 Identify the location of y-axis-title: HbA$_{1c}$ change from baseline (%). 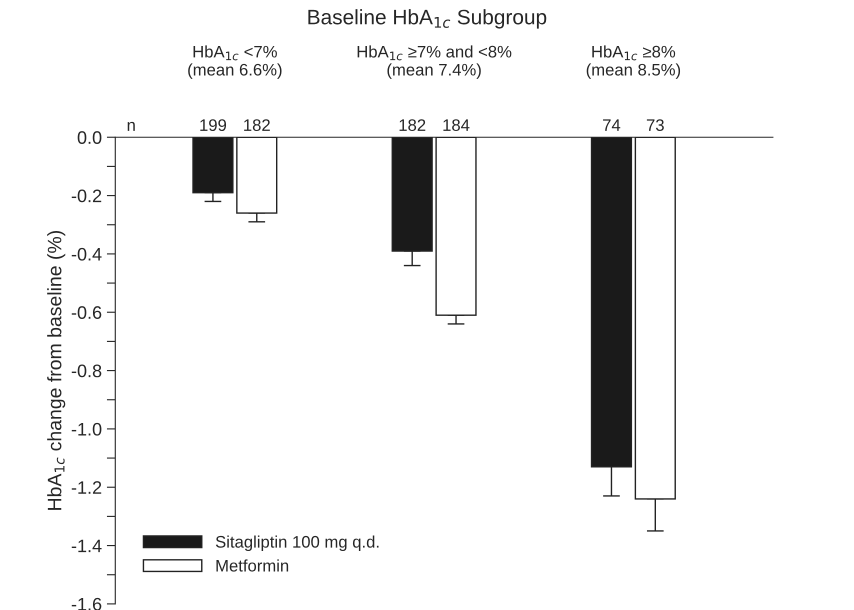
(56, 370).